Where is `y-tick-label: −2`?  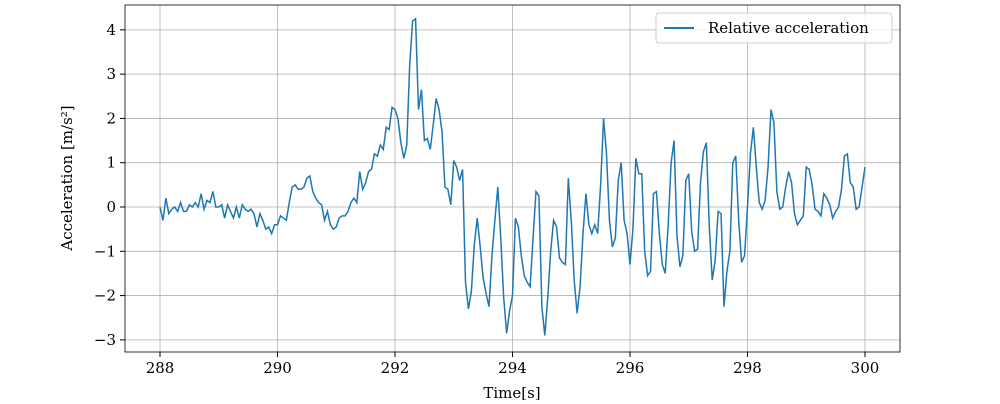
y-tick-label: −2 is located at coordinates (105, 296).